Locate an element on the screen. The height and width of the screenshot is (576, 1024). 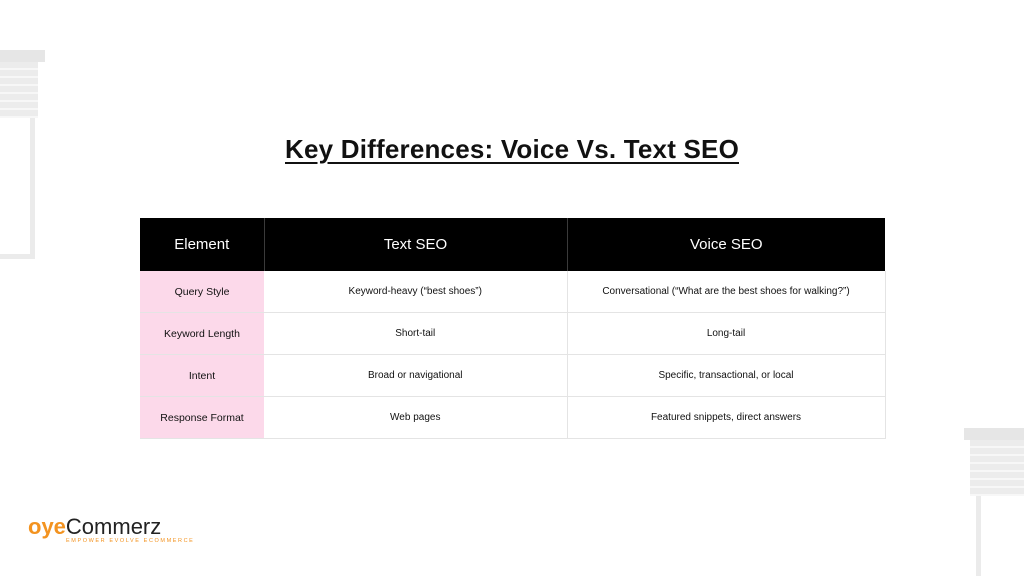
table-row: Keyword Length Short-tail Long-tail is located at coordinates (513, 333).